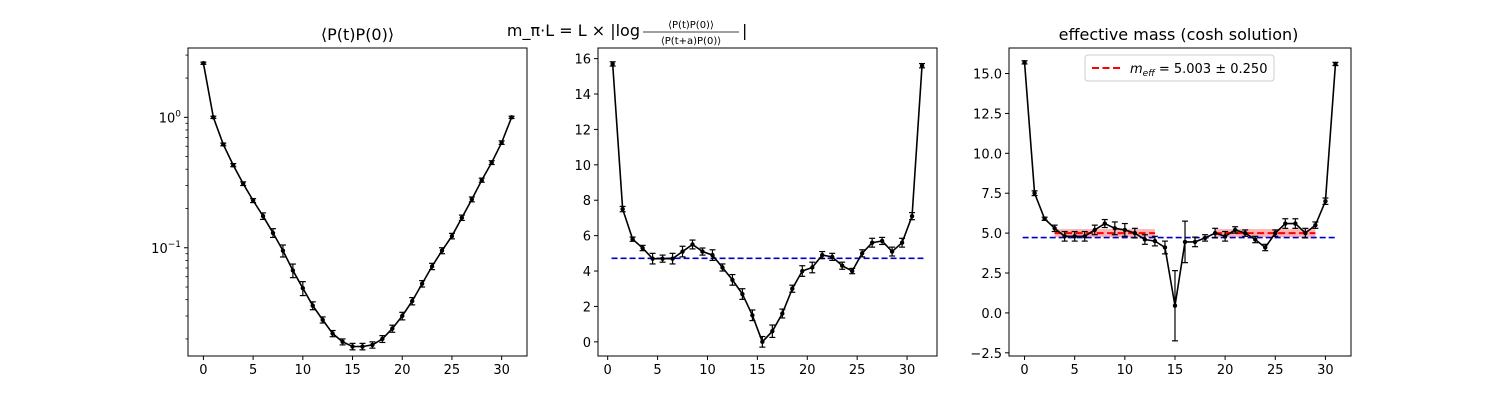  I want to click on panel-correlator-y-tick-label: 10⁰, so click(170, 117).